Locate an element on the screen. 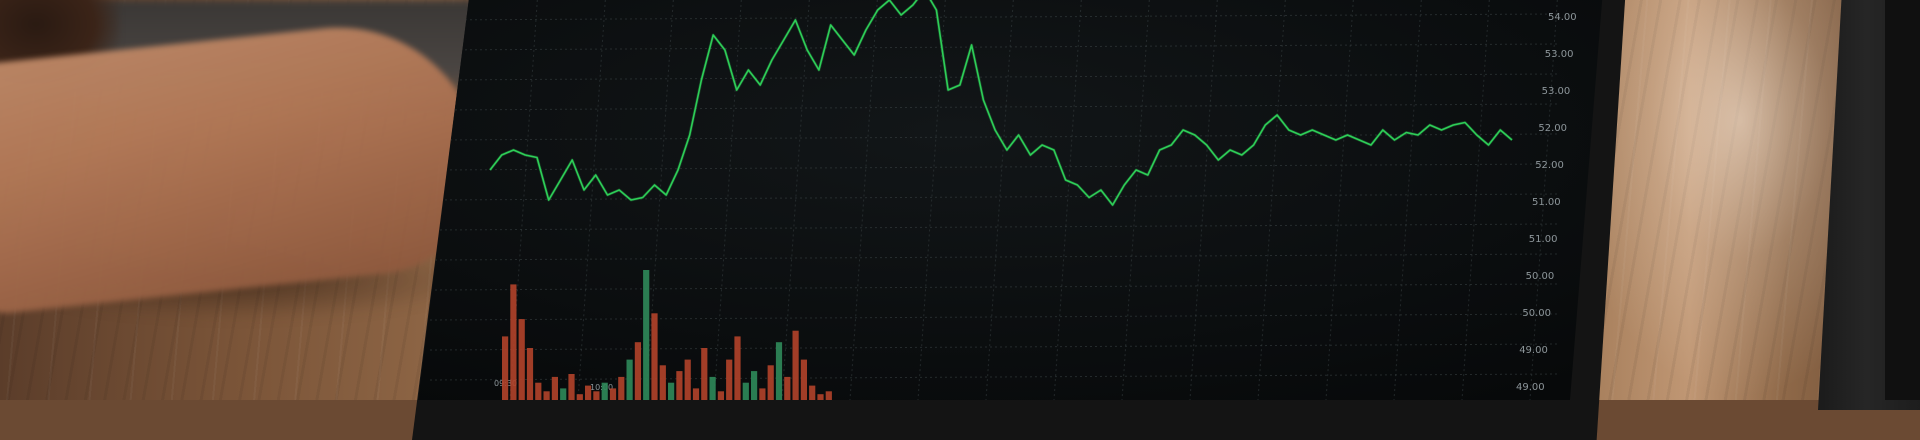 The image size is (1920, 440). x-tick-label: 10:00 is located at coordinates (601, 387).